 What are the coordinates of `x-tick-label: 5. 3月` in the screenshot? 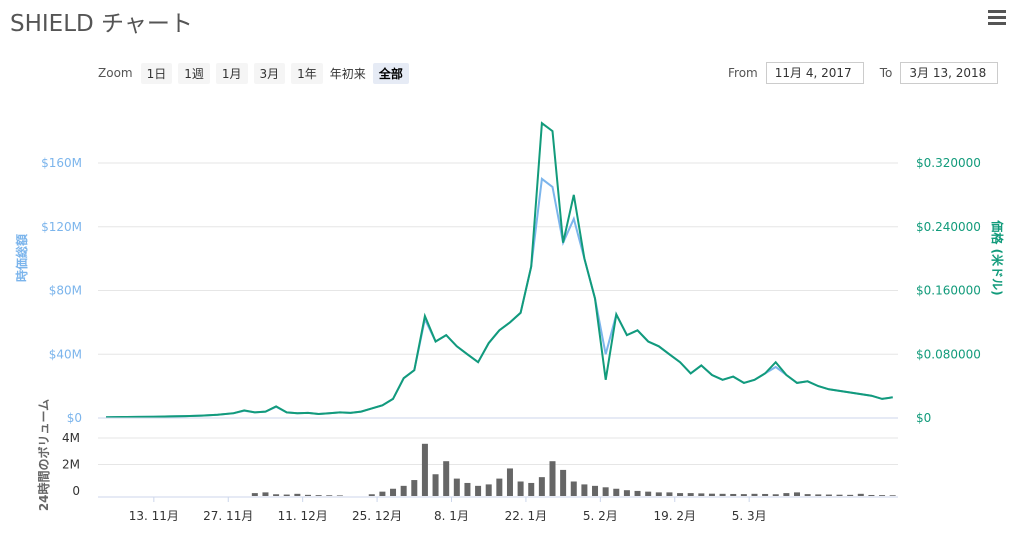 It's located at (749, 516).